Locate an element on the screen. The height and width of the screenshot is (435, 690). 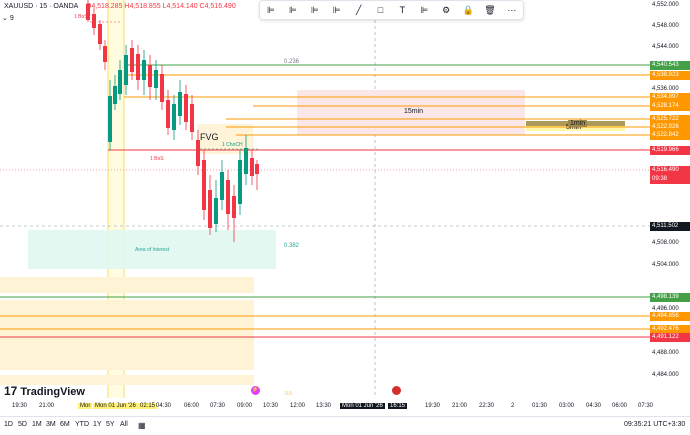
half-label: 0.5 is located at coordinates (288, 394).